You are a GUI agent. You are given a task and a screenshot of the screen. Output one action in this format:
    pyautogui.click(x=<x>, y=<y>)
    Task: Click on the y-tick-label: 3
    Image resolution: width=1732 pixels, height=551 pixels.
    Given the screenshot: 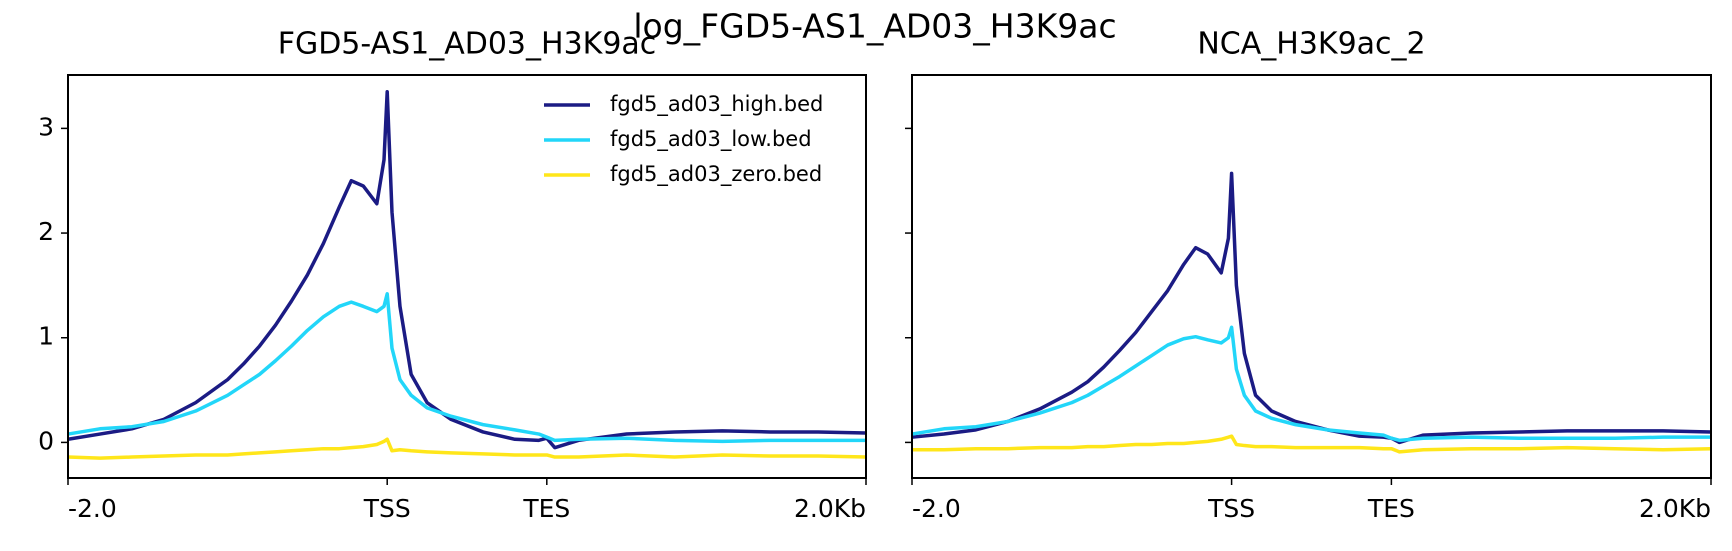 What is the action you would take?
    pyautogui.click(x=46, y=126)
    